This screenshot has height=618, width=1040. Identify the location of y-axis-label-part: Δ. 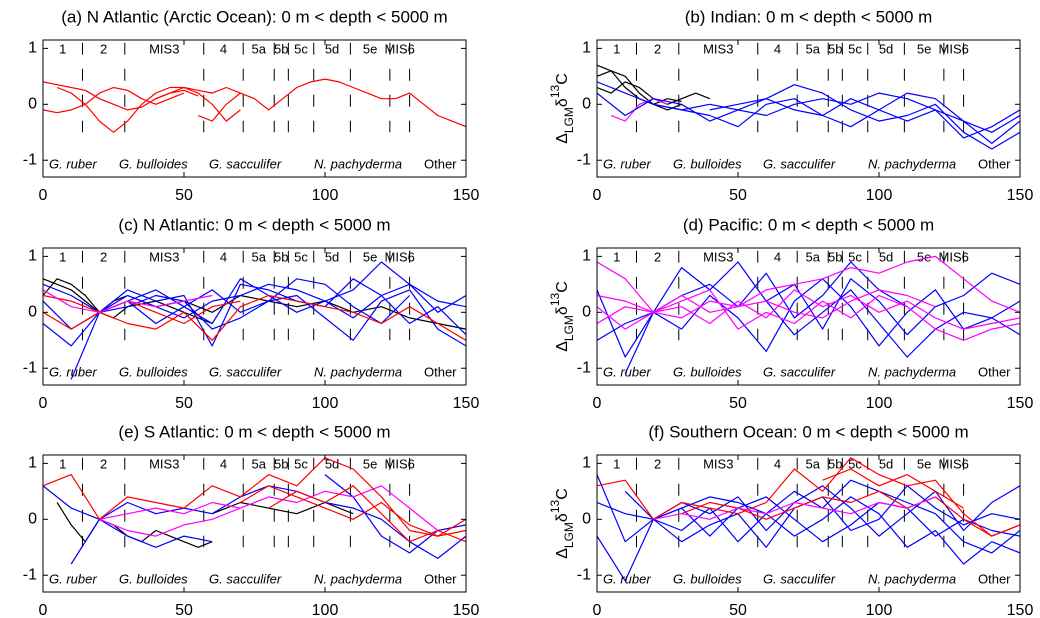
(562, 346).